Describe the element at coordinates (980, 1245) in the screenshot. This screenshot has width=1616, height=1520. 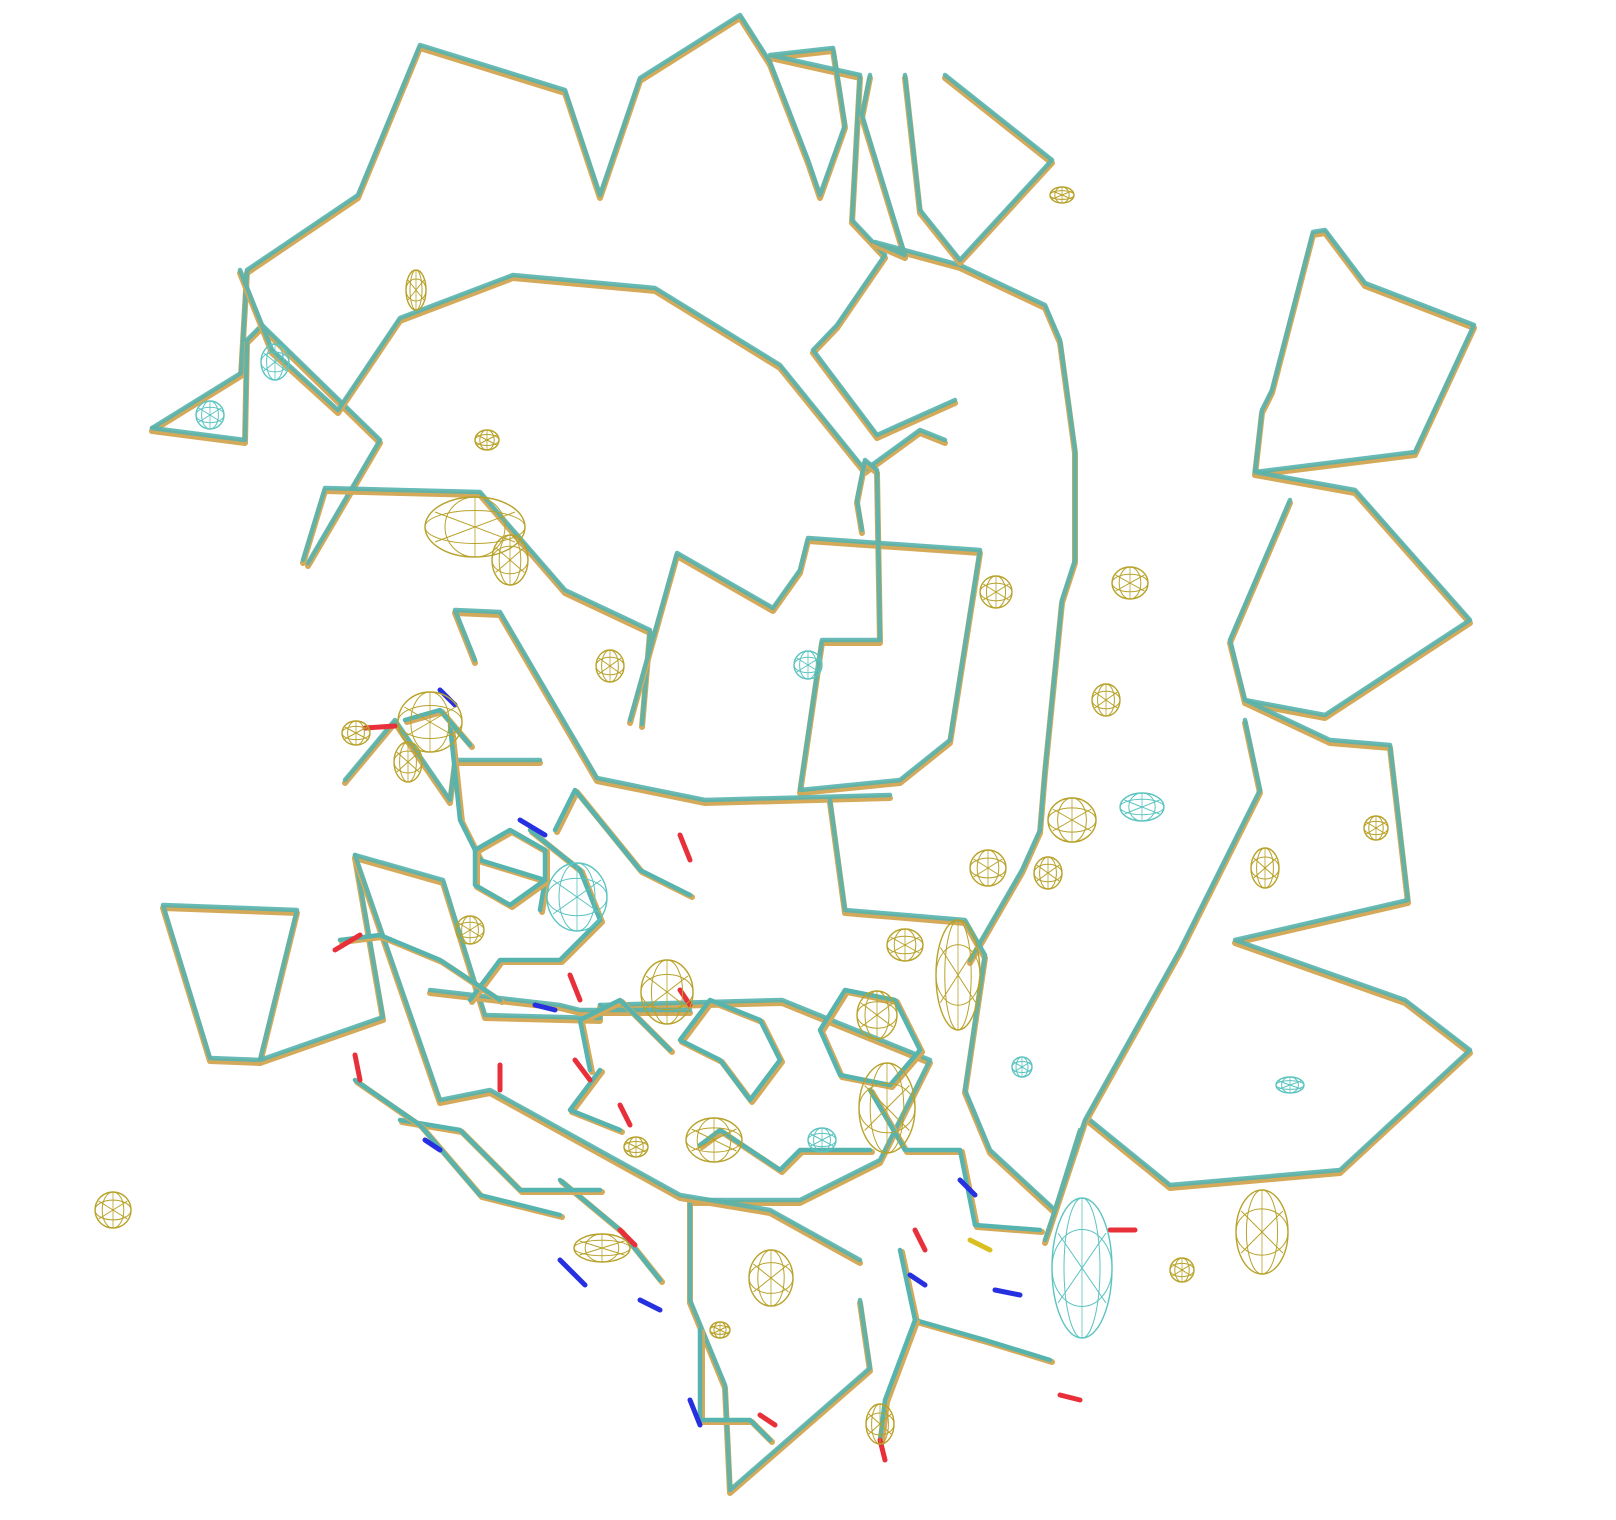
I see `sulfur-atom` at that location.